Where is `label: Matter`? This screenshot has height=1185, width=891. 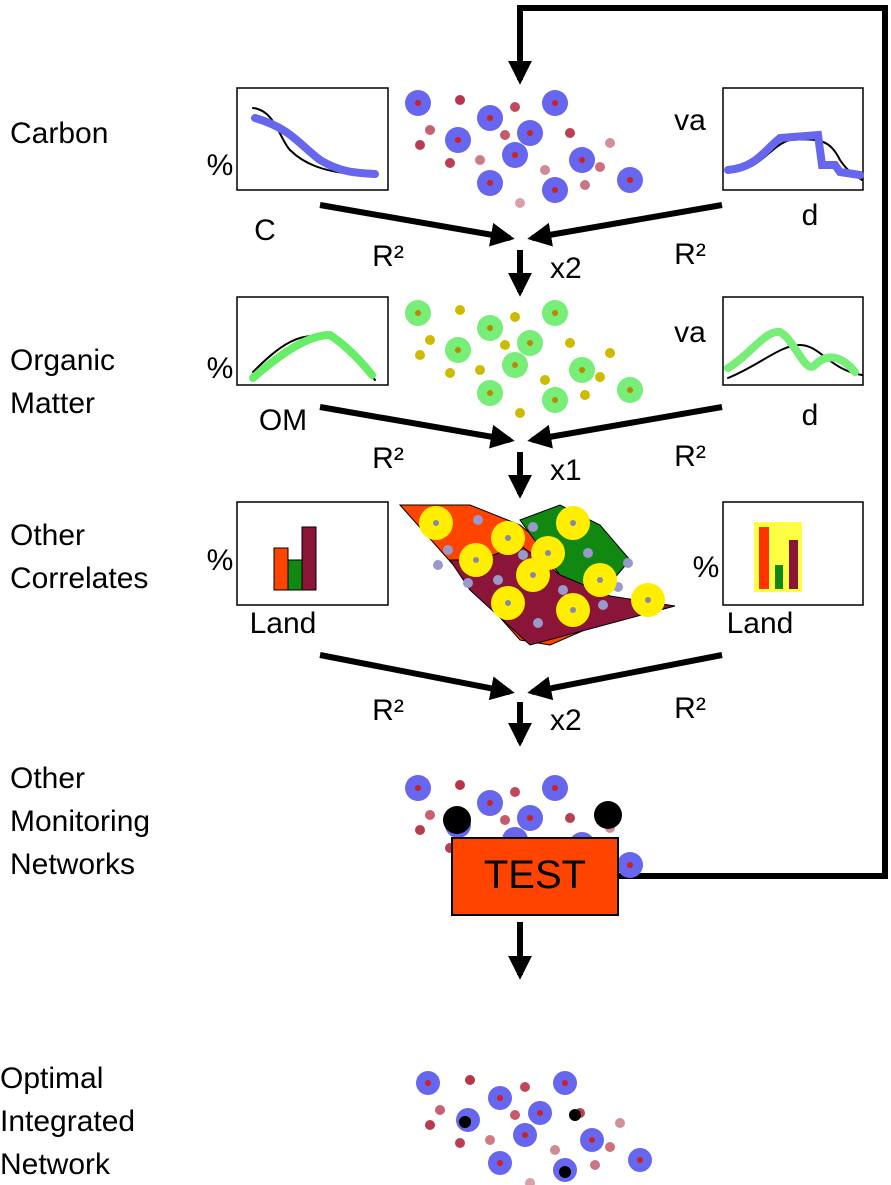
label: Matter is located at coordinates (52, 403).